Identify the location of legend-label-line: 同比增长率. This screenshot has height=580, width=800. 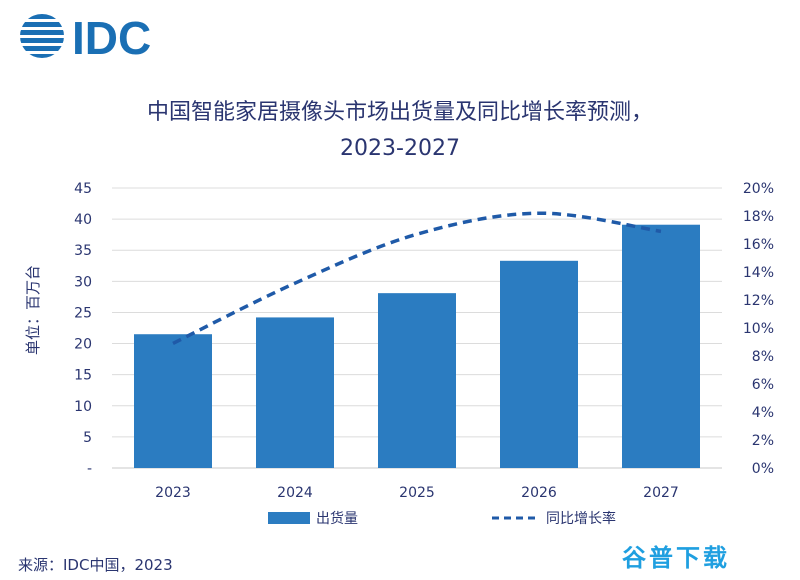
(581, 518).